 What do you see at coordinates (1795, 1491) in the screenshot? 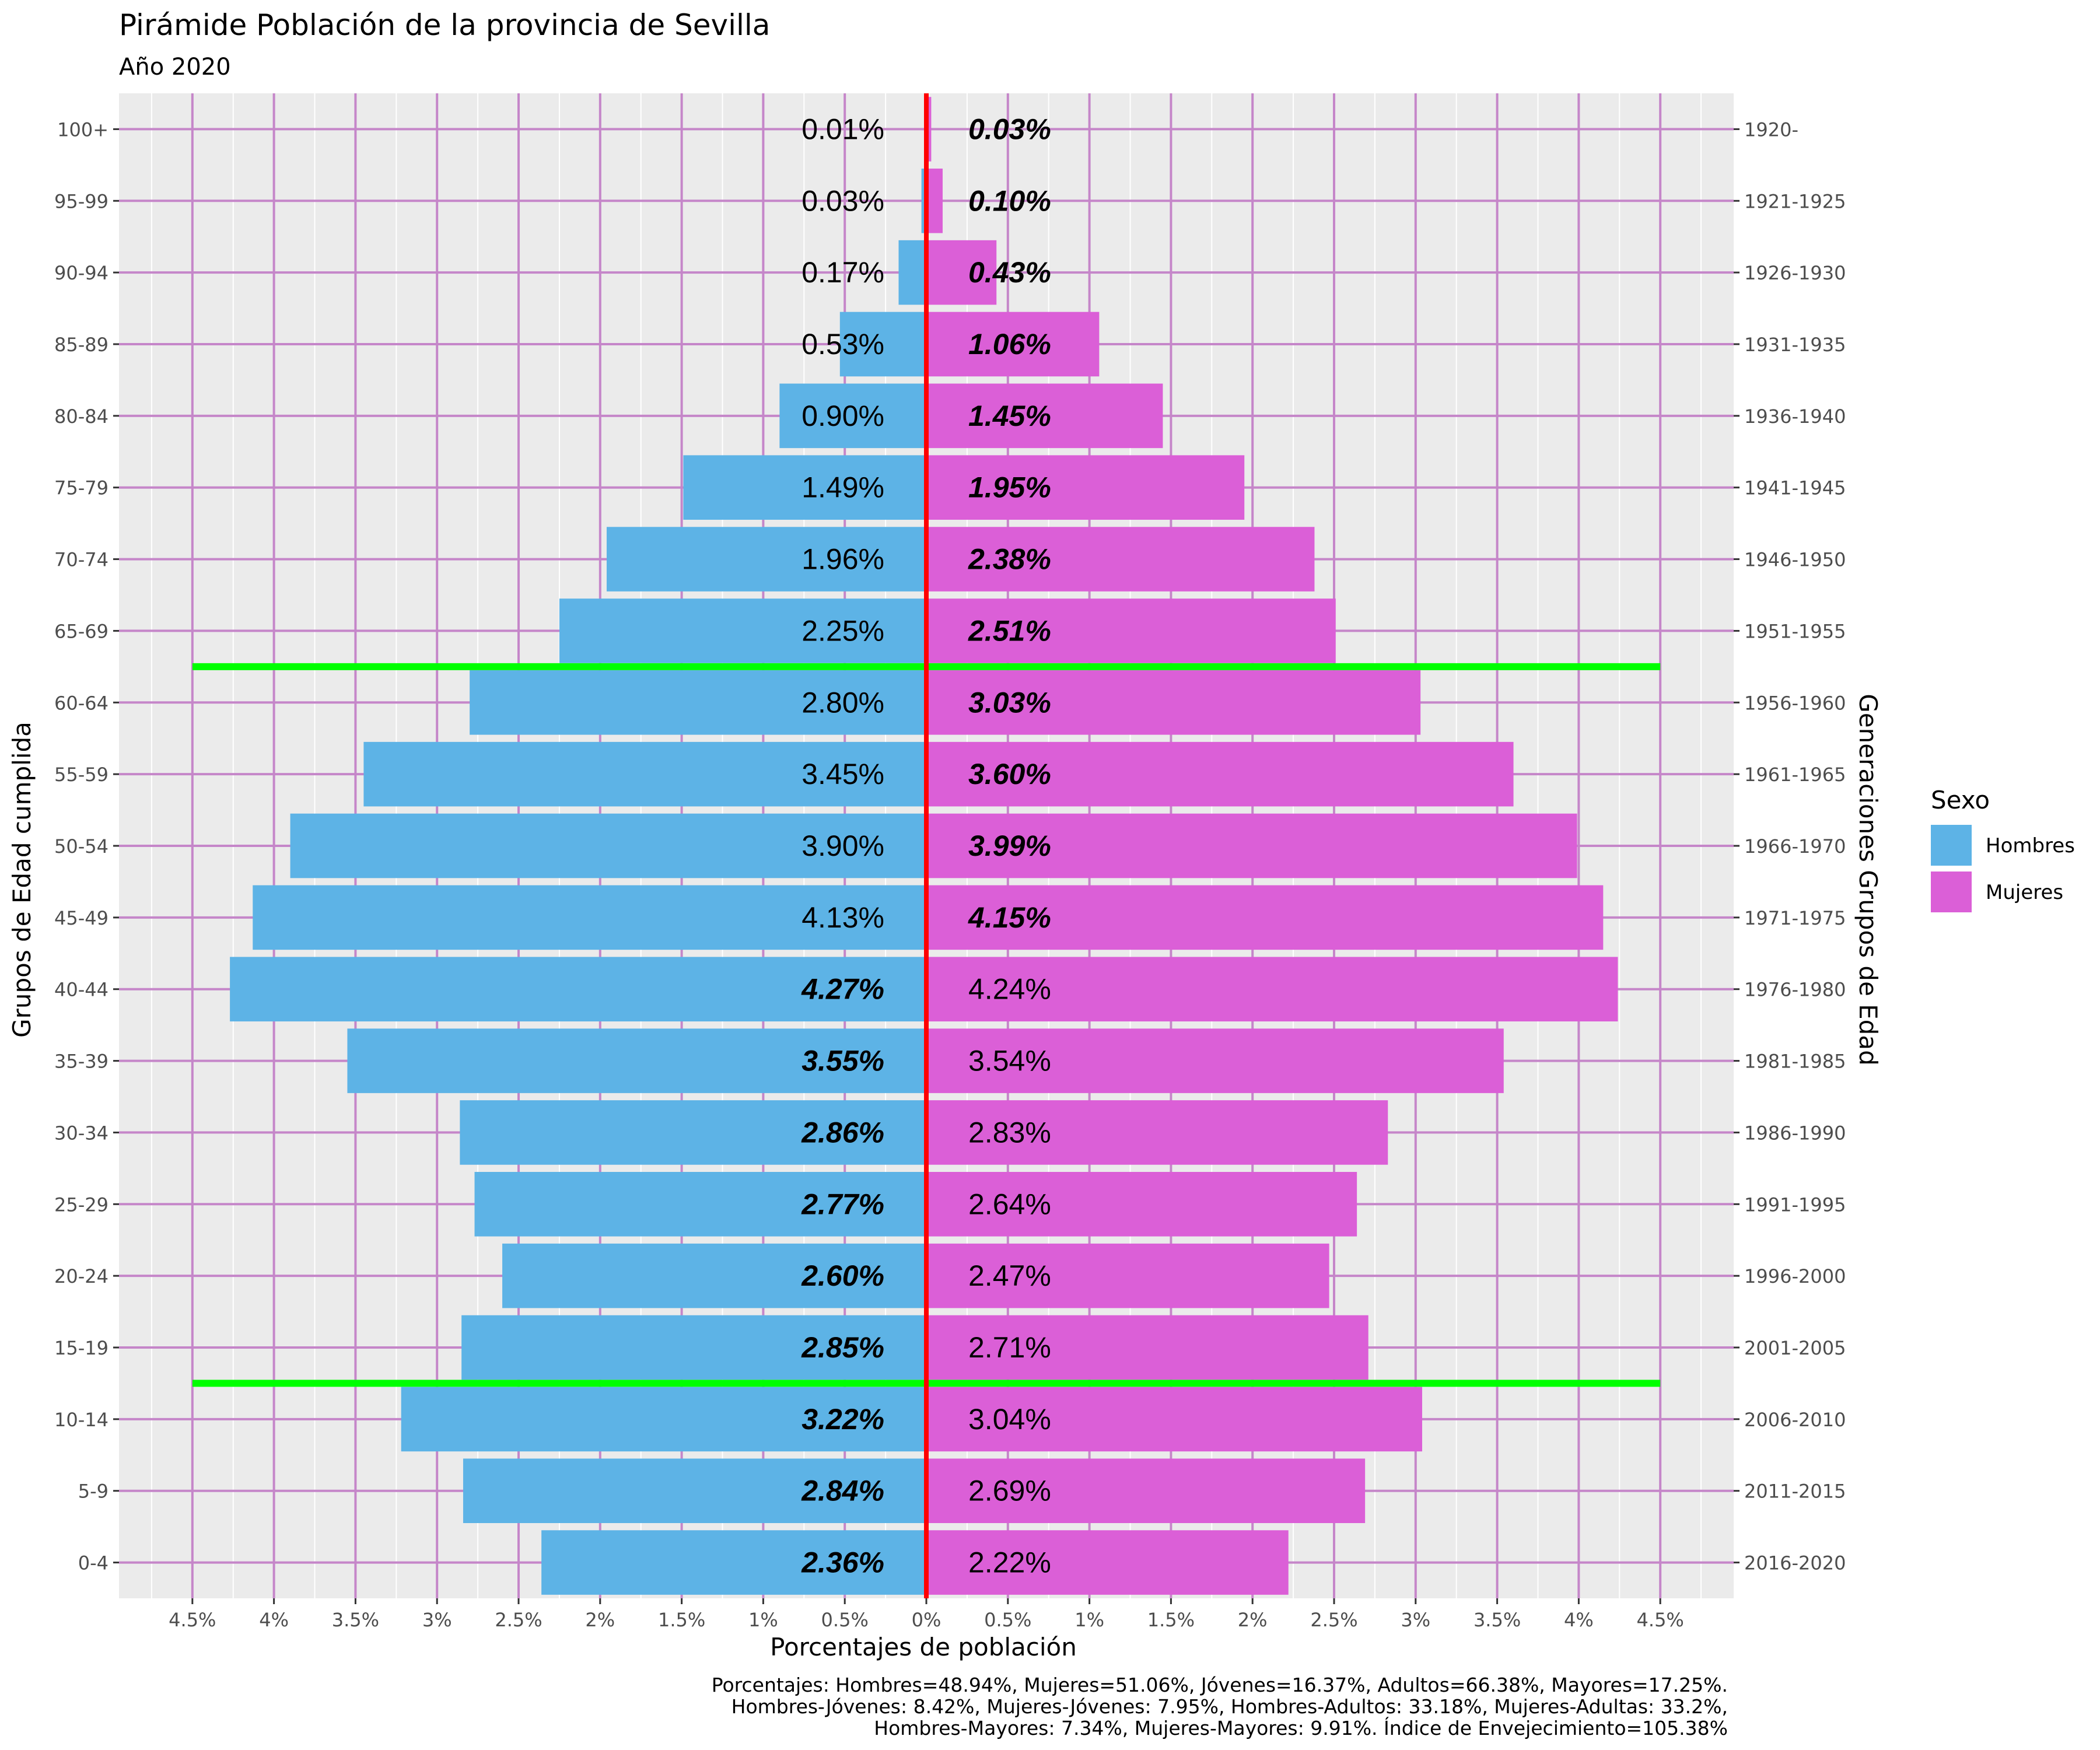
I see `y-right-tick-label-2011-2015: 2011-2015` at bounding box center [1795, 1491].